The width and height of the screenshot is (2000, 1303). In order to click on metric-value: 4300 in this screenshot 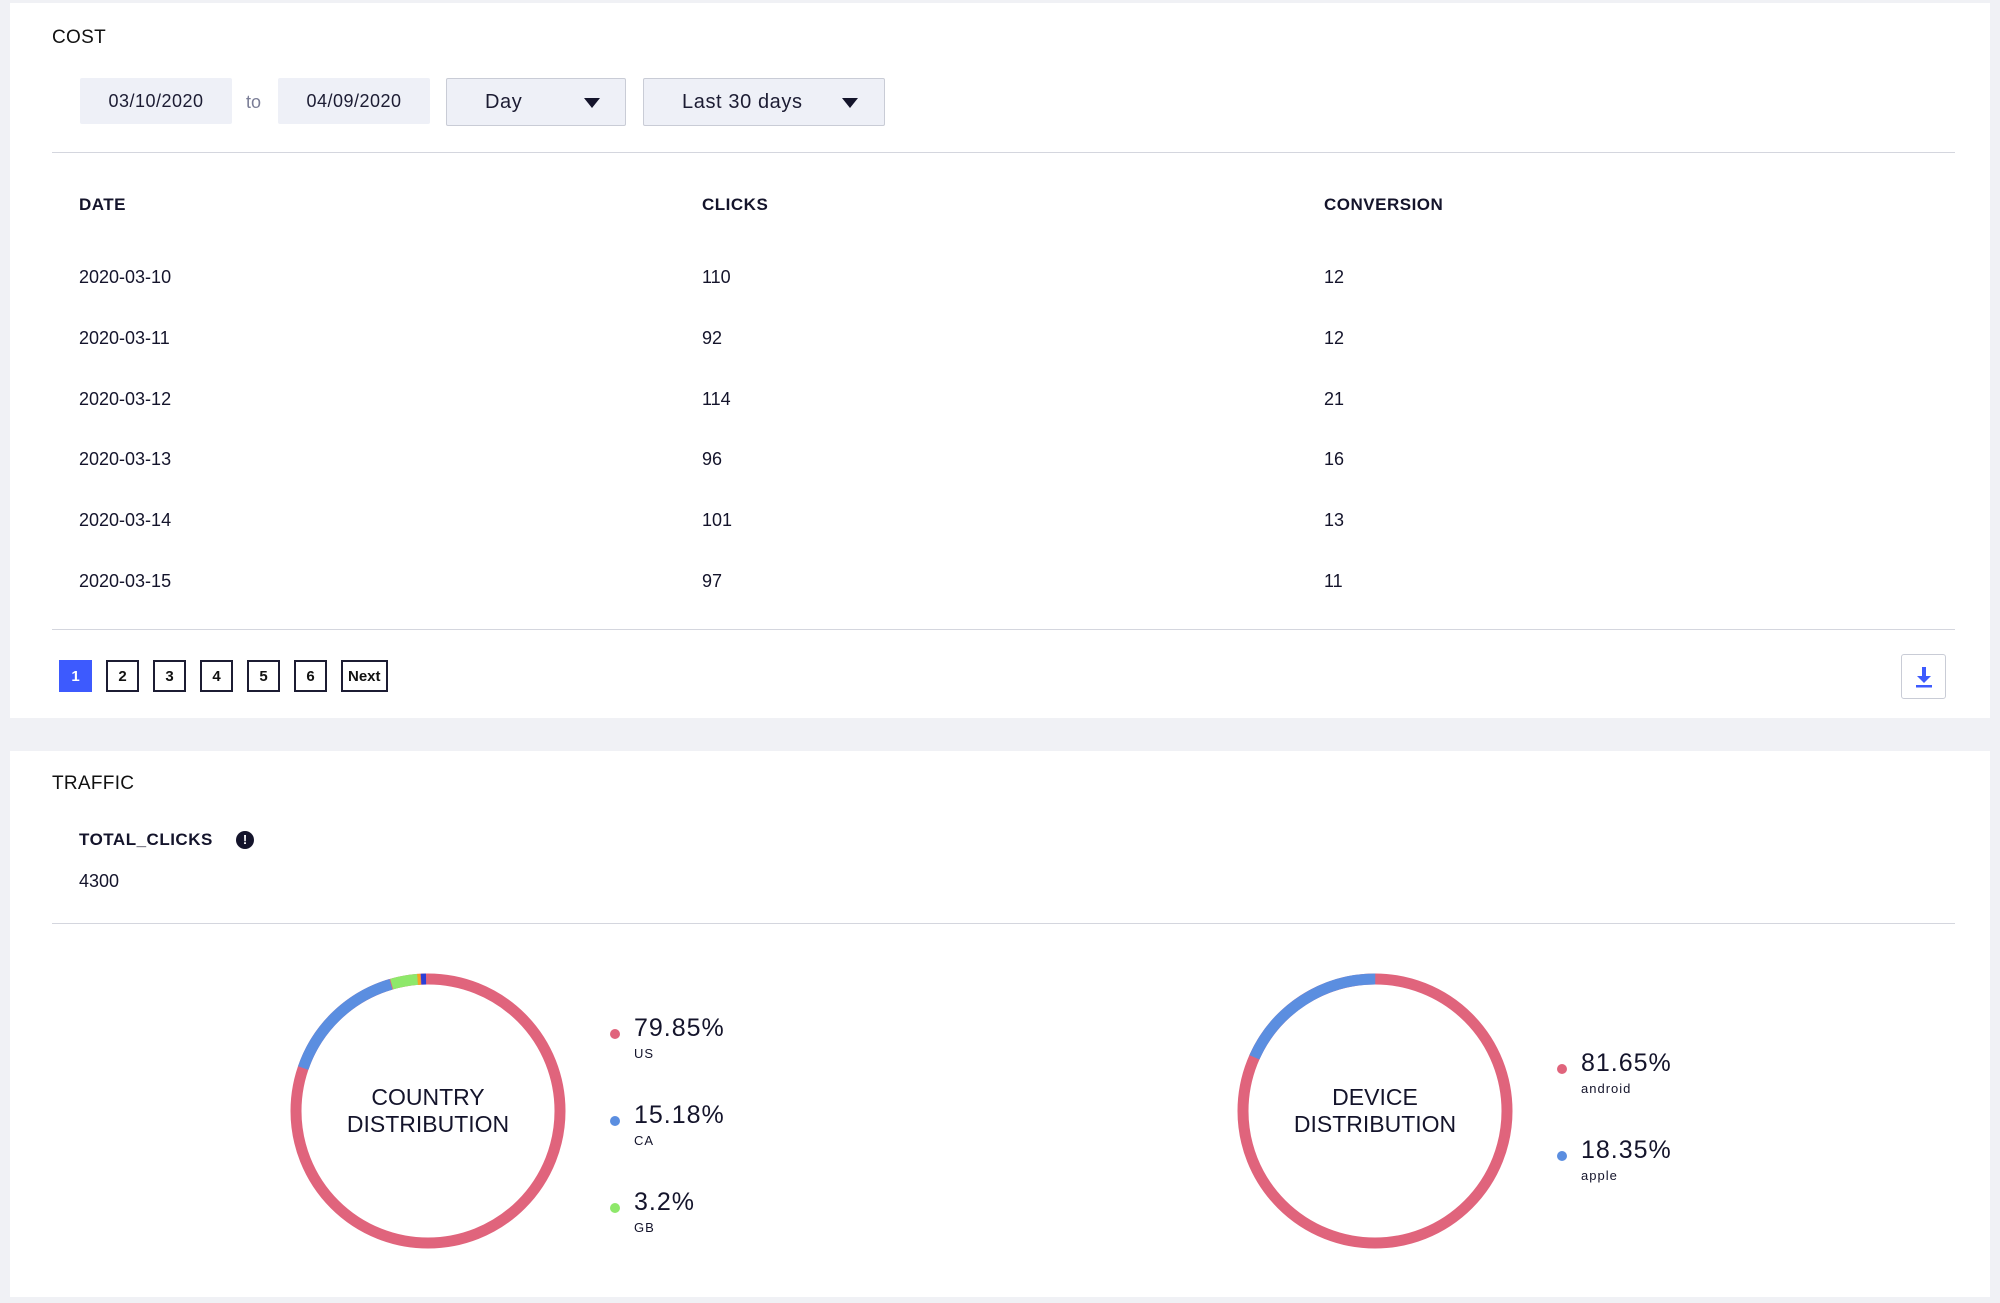, I will do `click(99, 881)`.